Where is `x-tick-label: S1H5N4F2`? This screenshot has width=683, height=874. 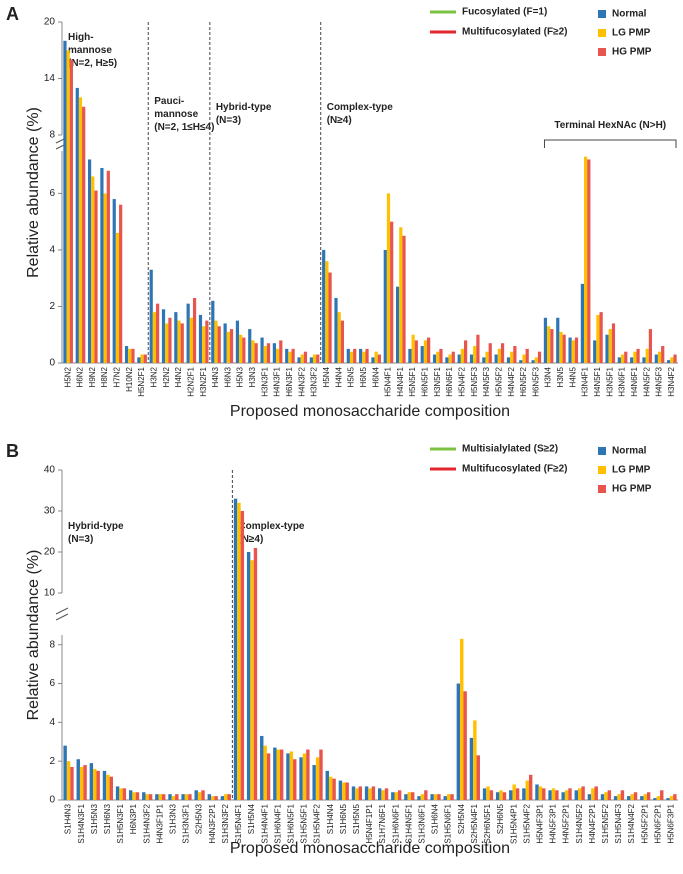
x-tick-label: S1H5N4F2 is located at coordinates (526, 823).